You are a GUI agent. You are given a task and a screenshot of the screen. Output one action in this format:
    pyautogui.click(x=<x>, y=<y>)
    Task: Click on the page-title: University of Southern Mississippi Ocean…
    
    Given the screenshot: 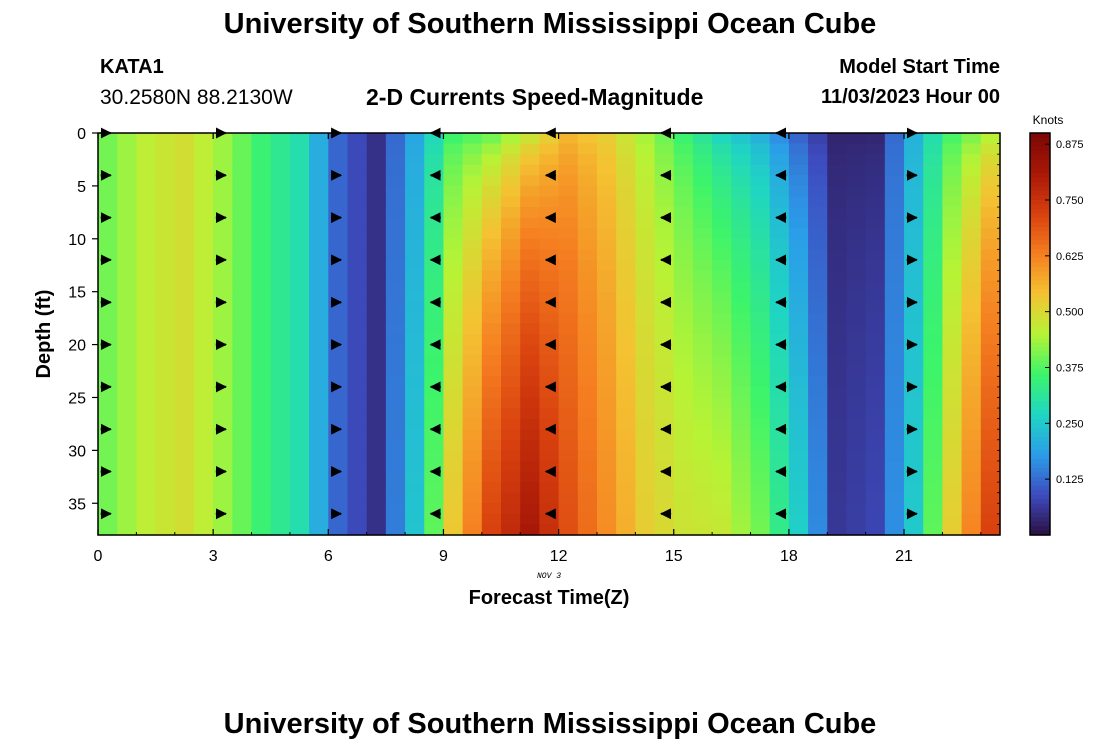 What is the action you would take?
    pyautogui.click(x=550, y=24)
    